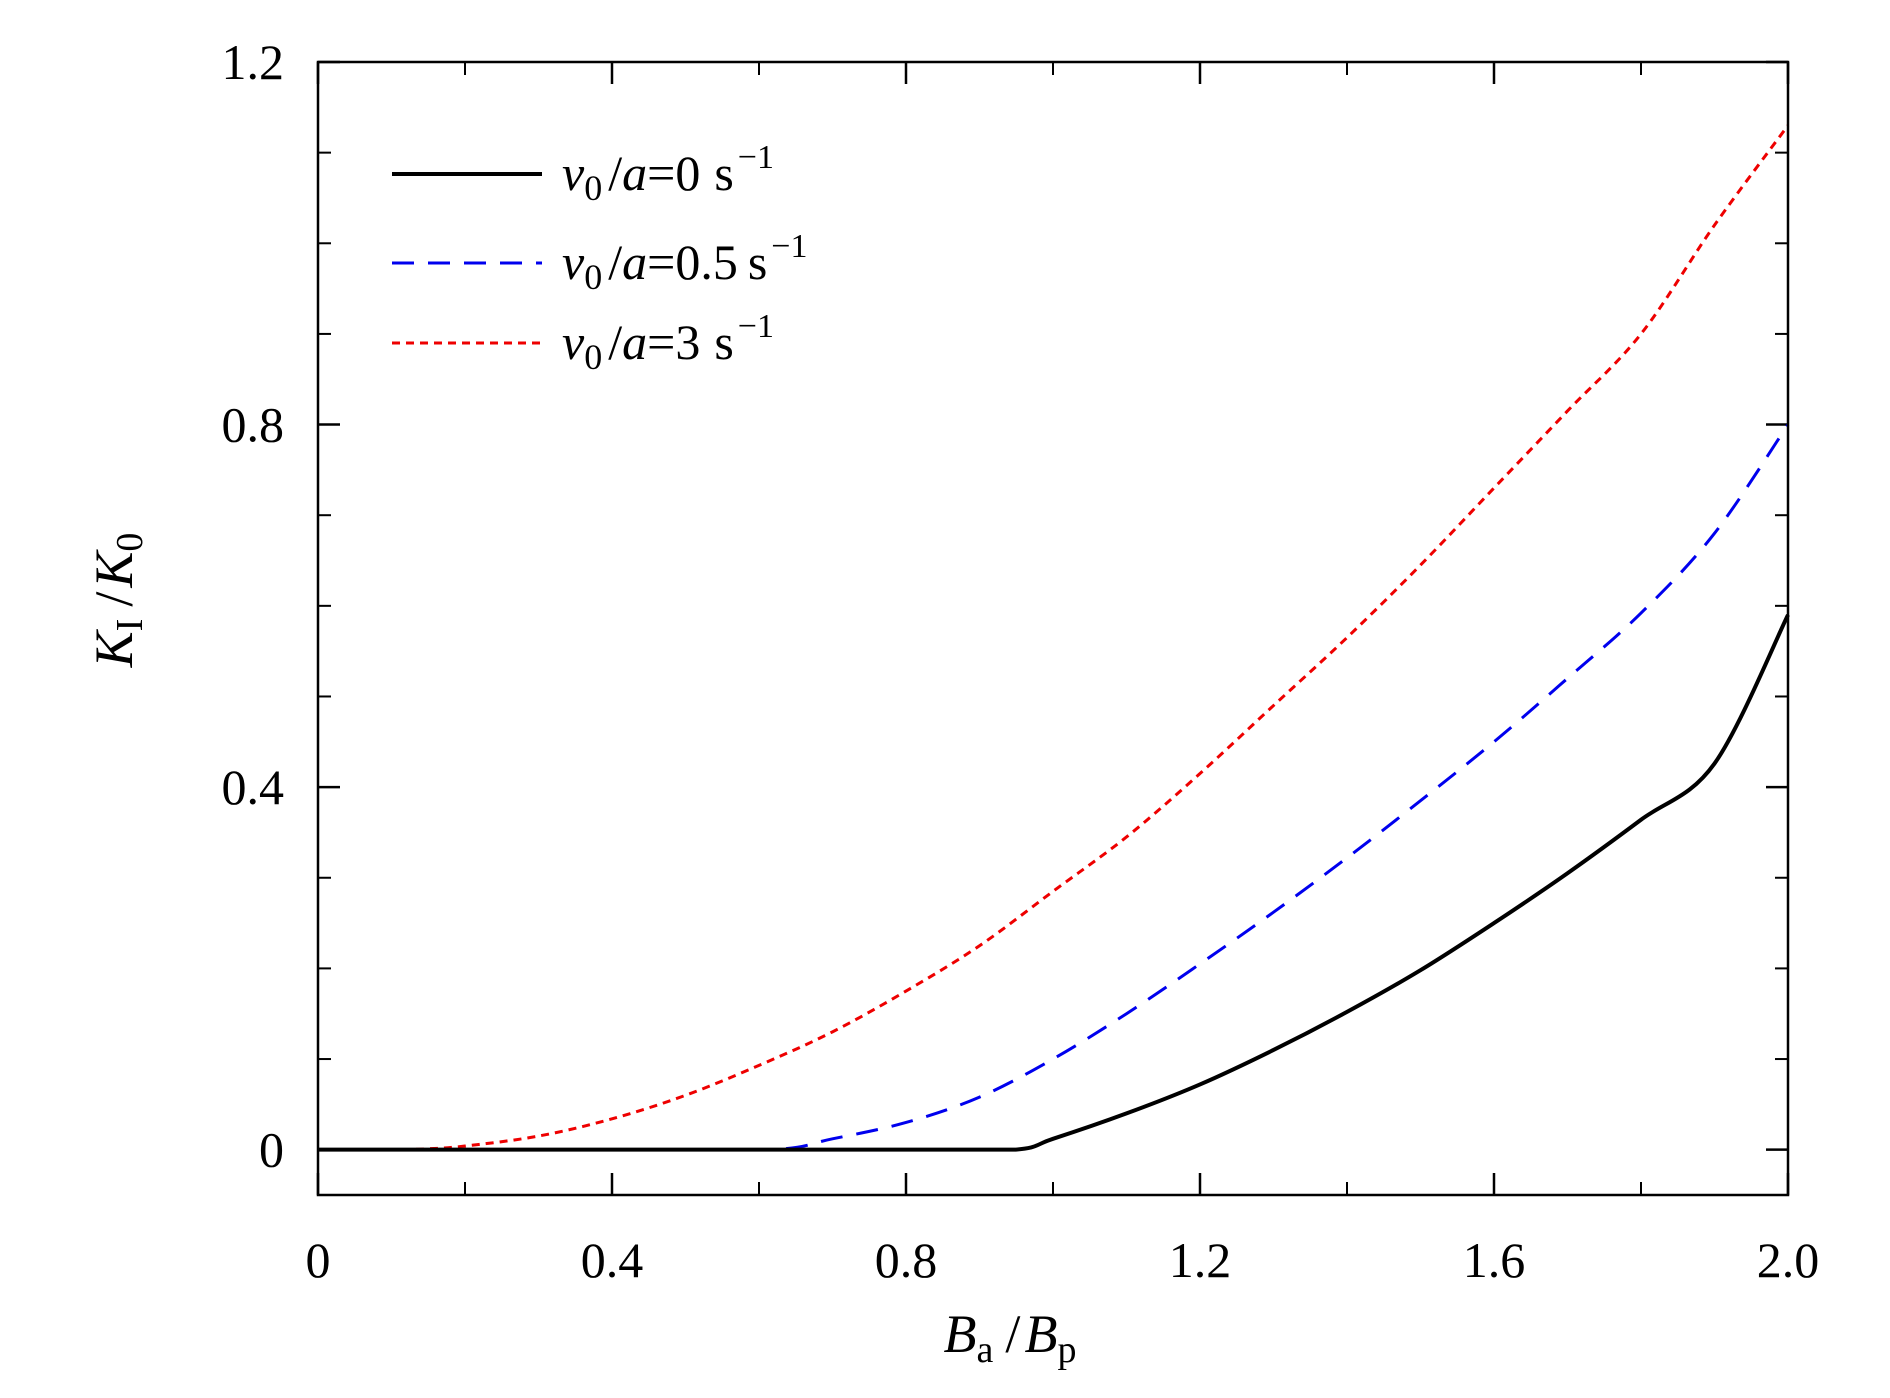 The image size is (1890, 1398). I want to click on legend-label-1: v0/a=0.5 s −1, so click(684, 262).